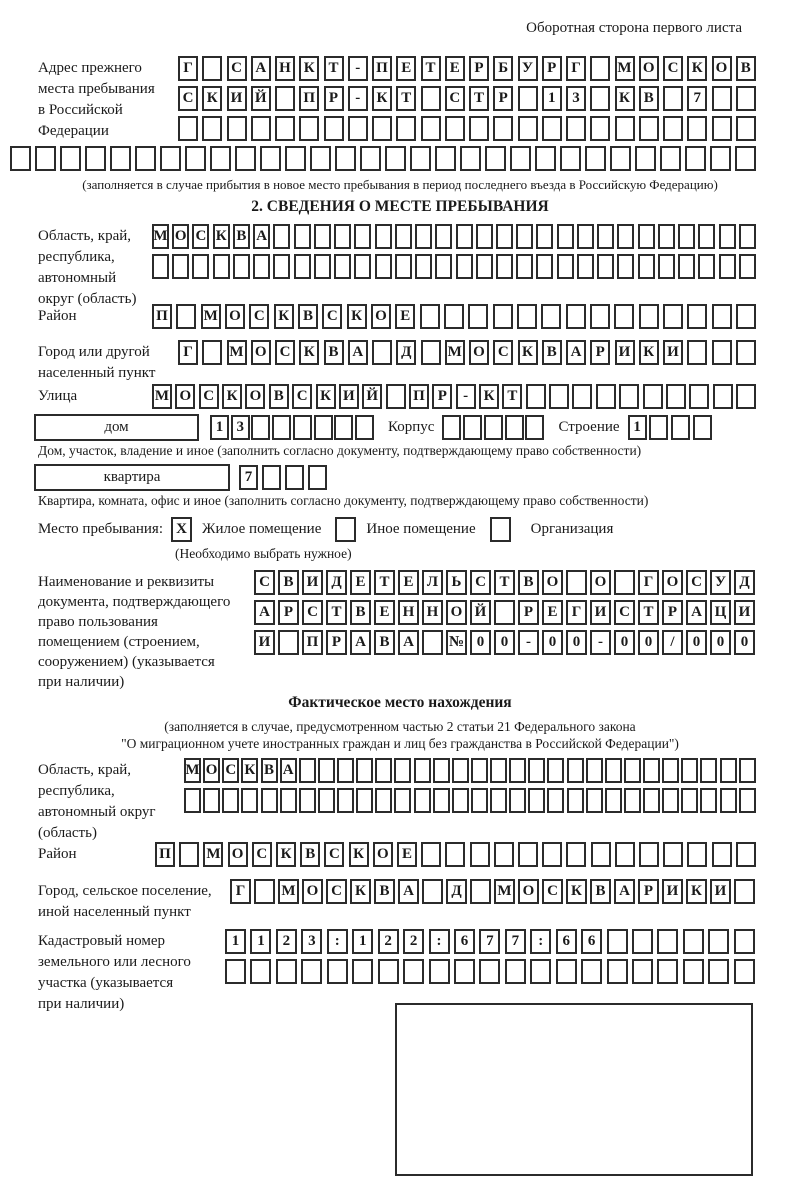 This screenshot has height=1180, width=800. What do you see at coordinates (432, 582) in the screenshot?
I see `char-cell: Л` at bounding box center [432, 582].